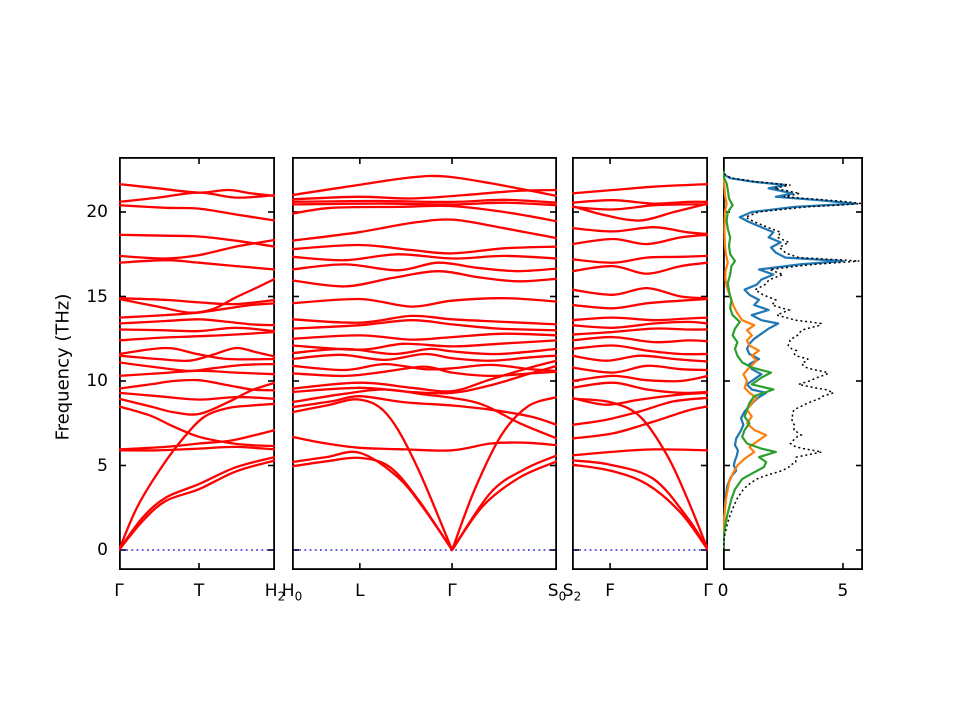 The image size is (960, 720). I want to click on x-tick-label: S2, so click(572, 593).